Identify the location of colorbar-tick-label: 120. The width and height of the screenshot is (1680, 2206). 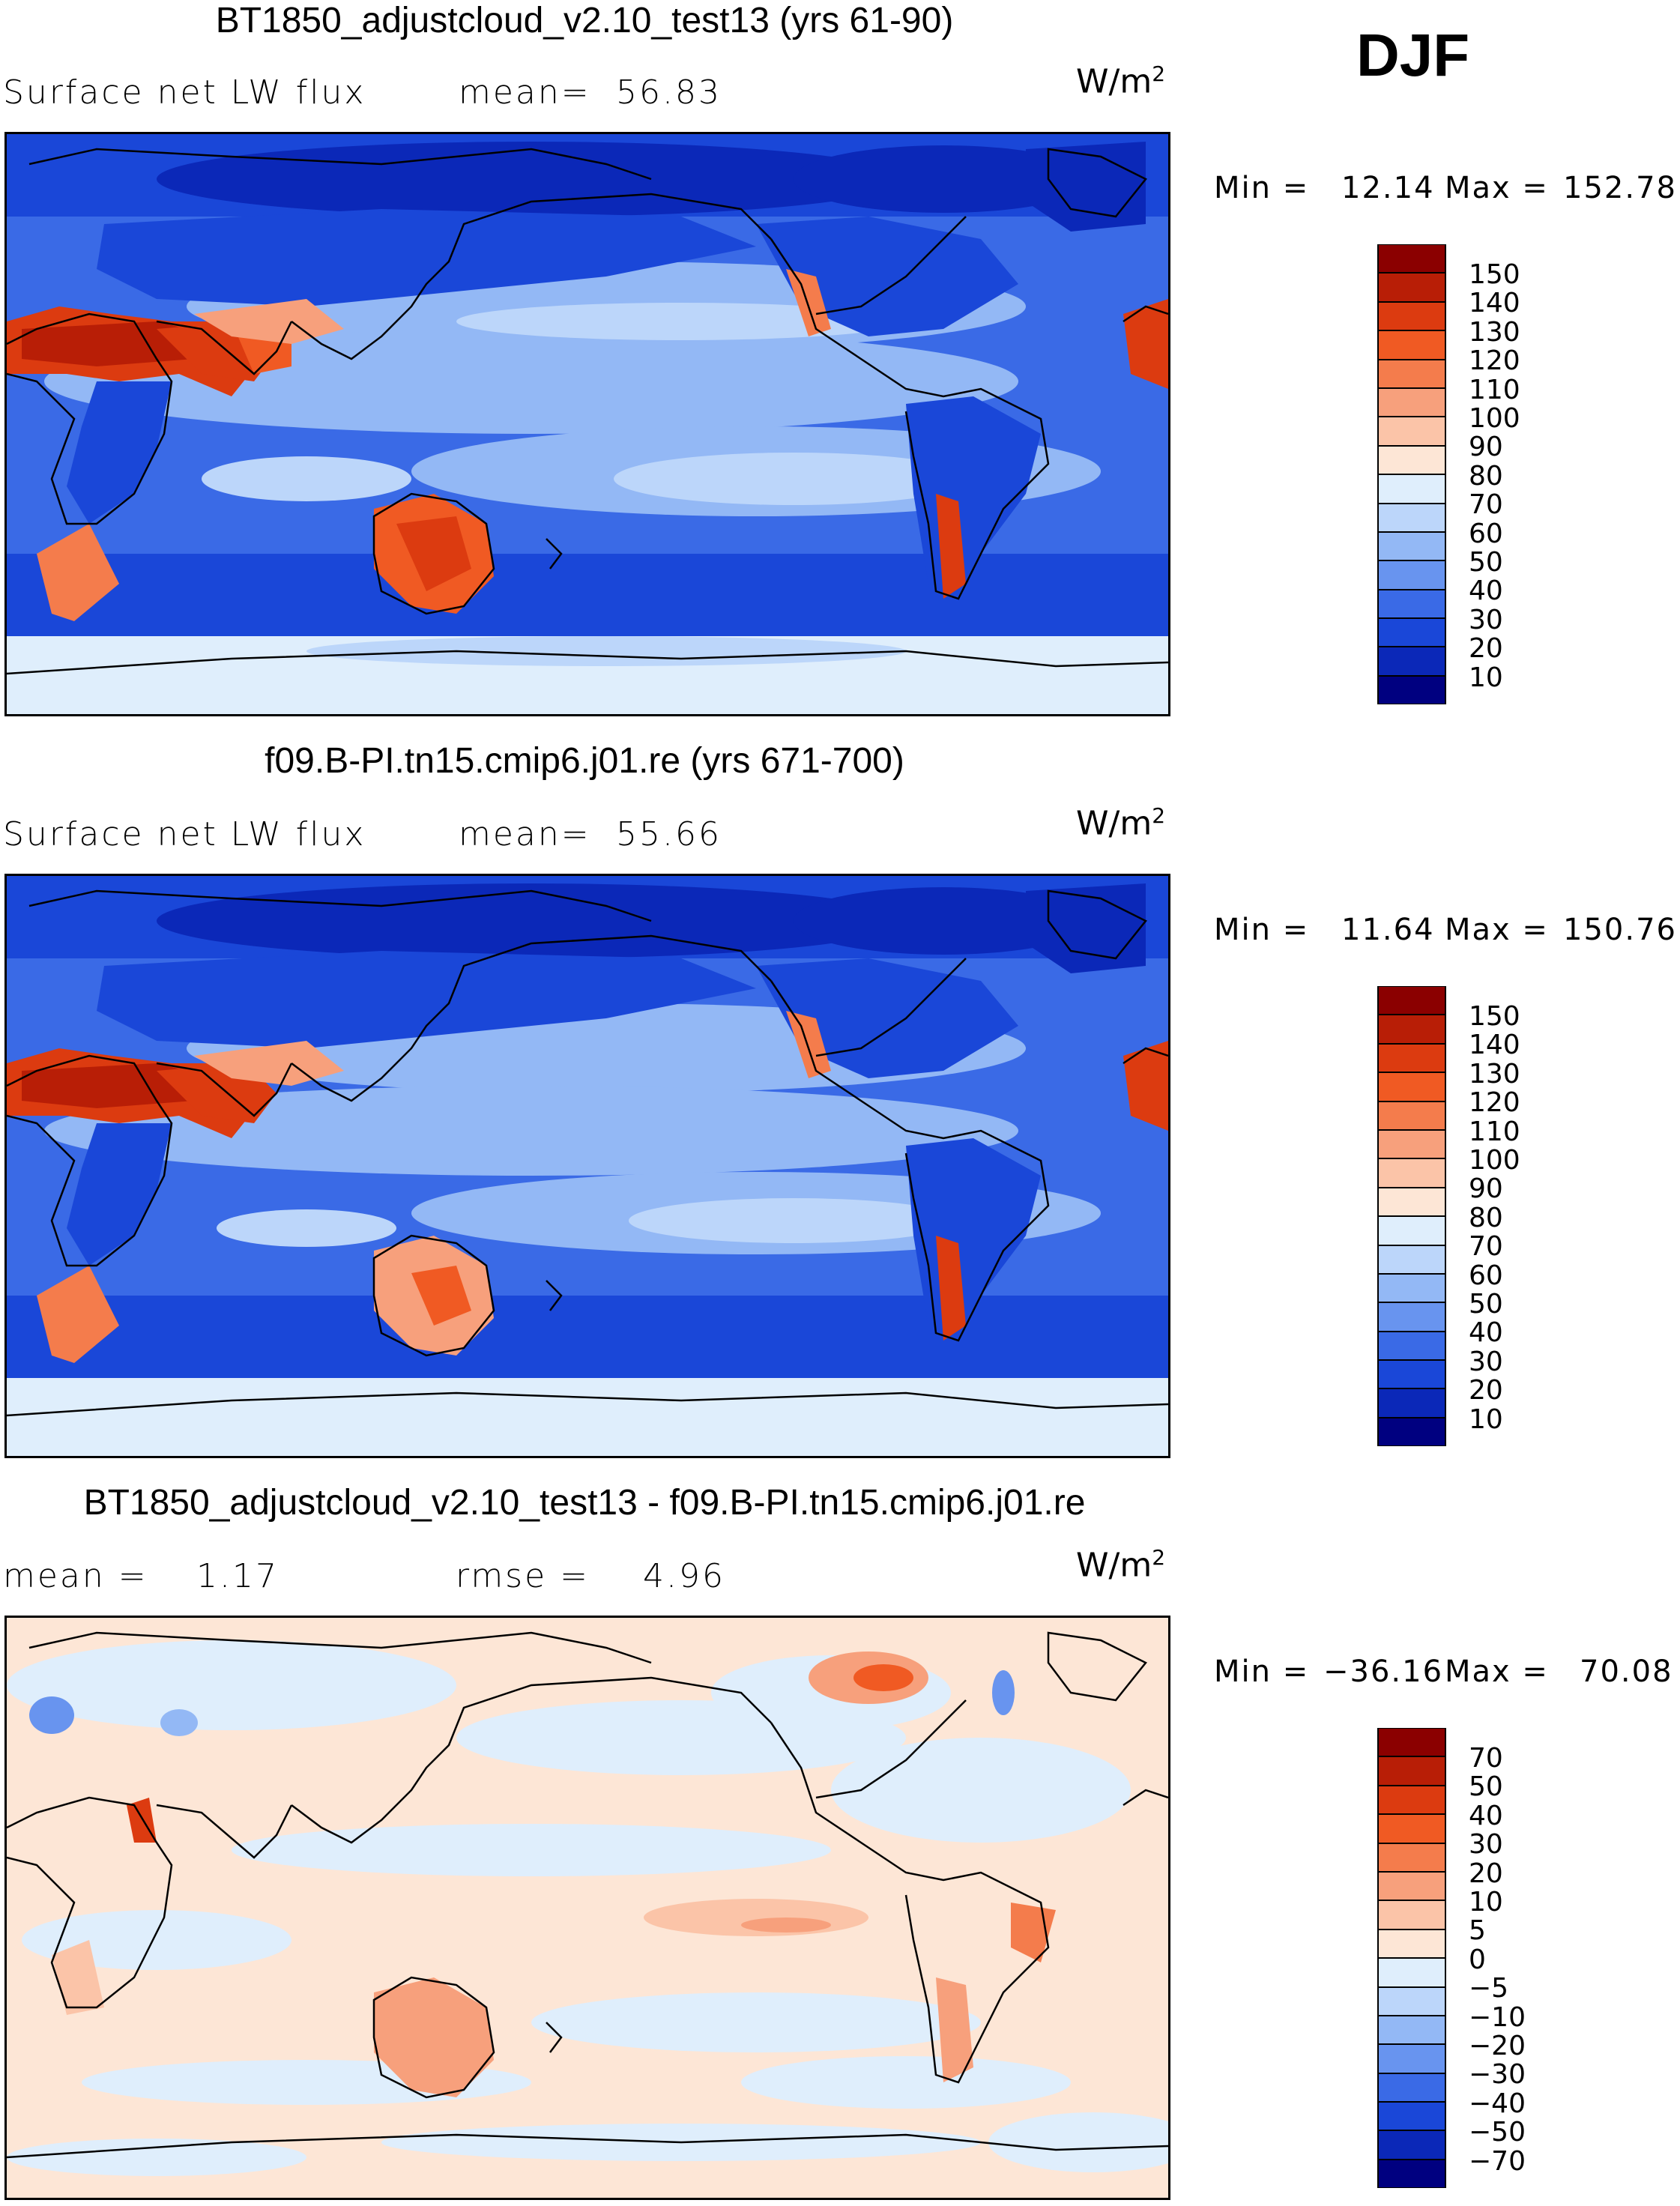
(1494, 361).